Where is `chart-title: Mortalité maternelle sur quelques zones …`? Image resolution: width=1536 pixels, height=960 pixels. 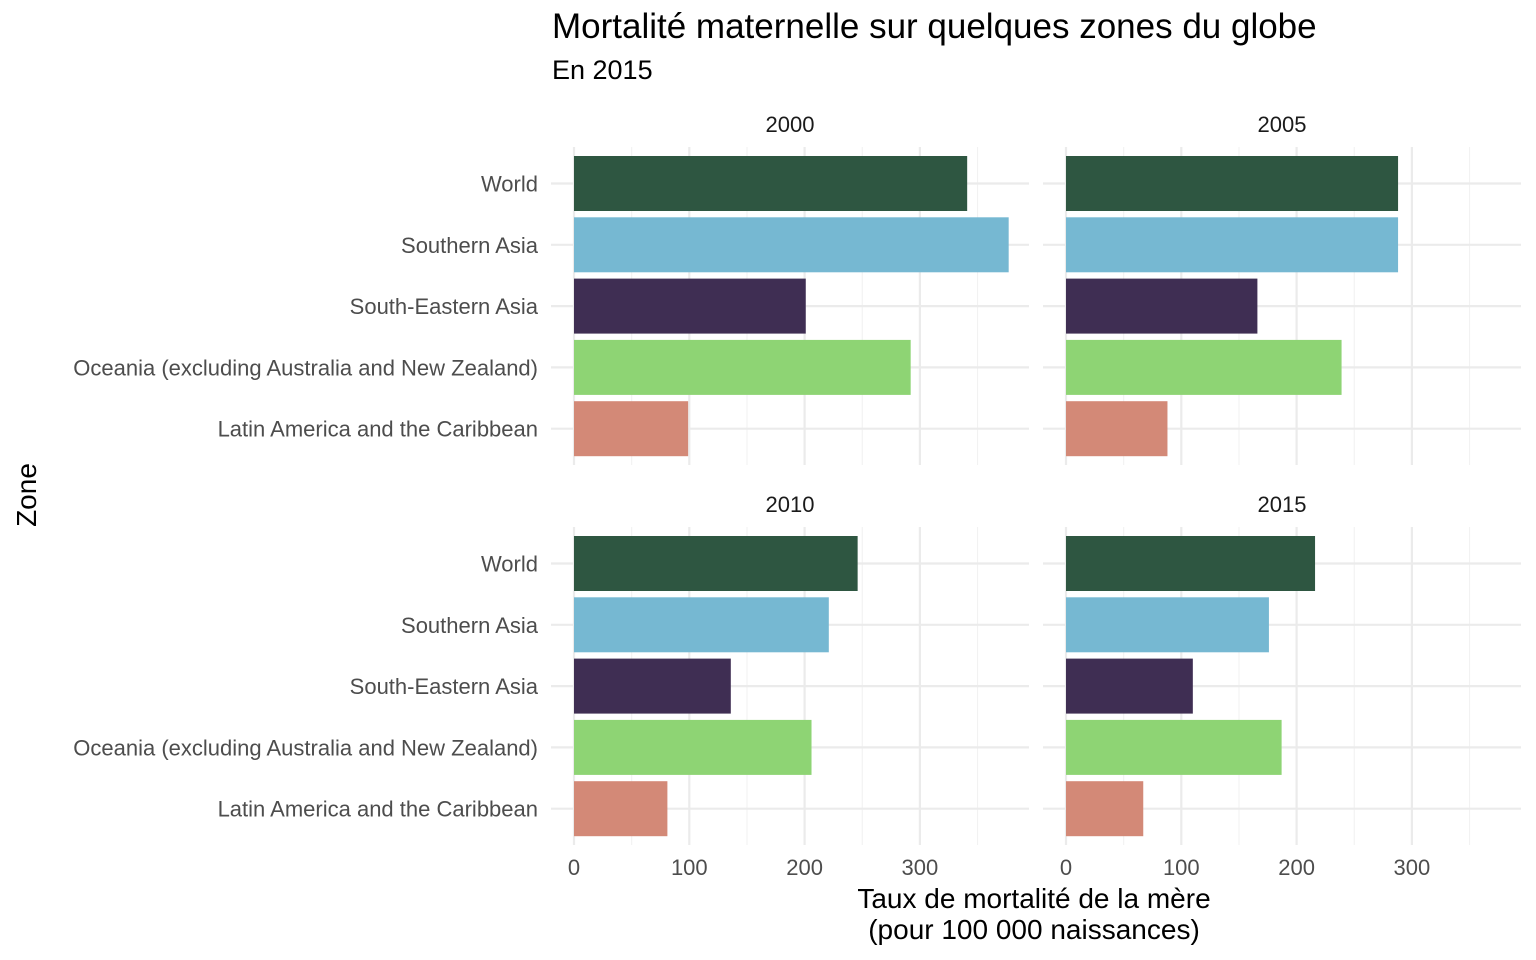 chart-title: Mortalité maternelle sur quelques zones … is located at coordinates (934, 26).